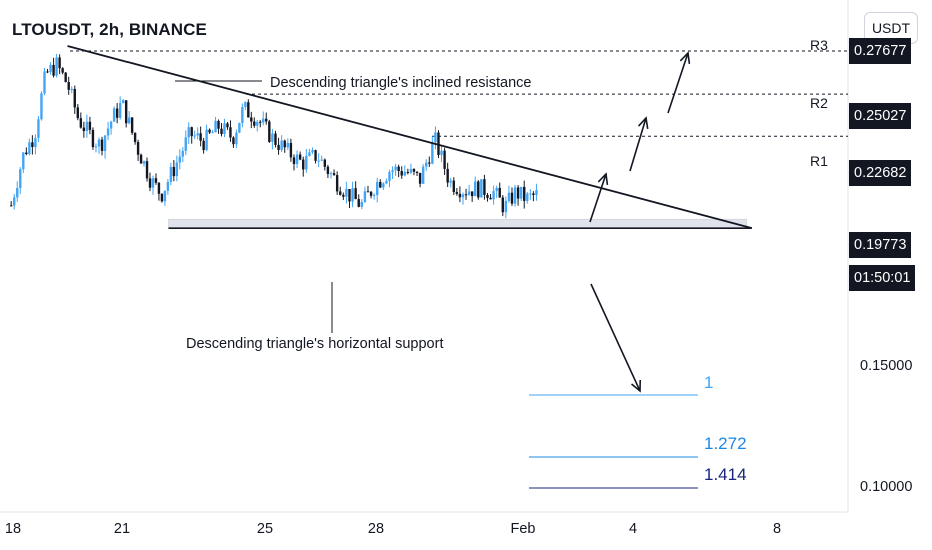 The width and height of the screenshot is (932, 550). Describe the element at coordinates (880, 51) in the screenshot. I see `price-label-r3: 0.27677` at that location.